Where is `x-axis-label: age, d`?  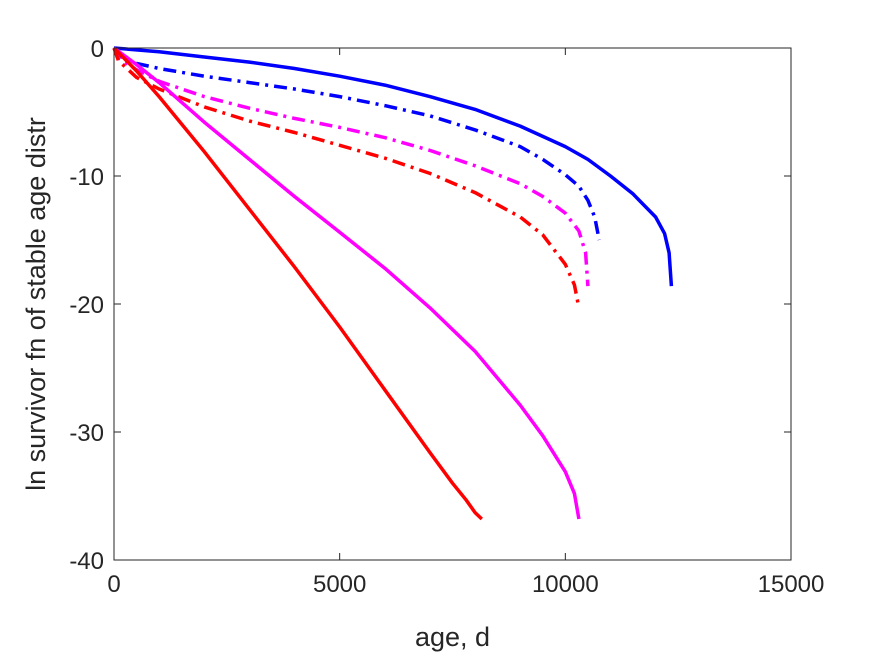 x-axis-label: age, d is located at coordinates (452, 637).